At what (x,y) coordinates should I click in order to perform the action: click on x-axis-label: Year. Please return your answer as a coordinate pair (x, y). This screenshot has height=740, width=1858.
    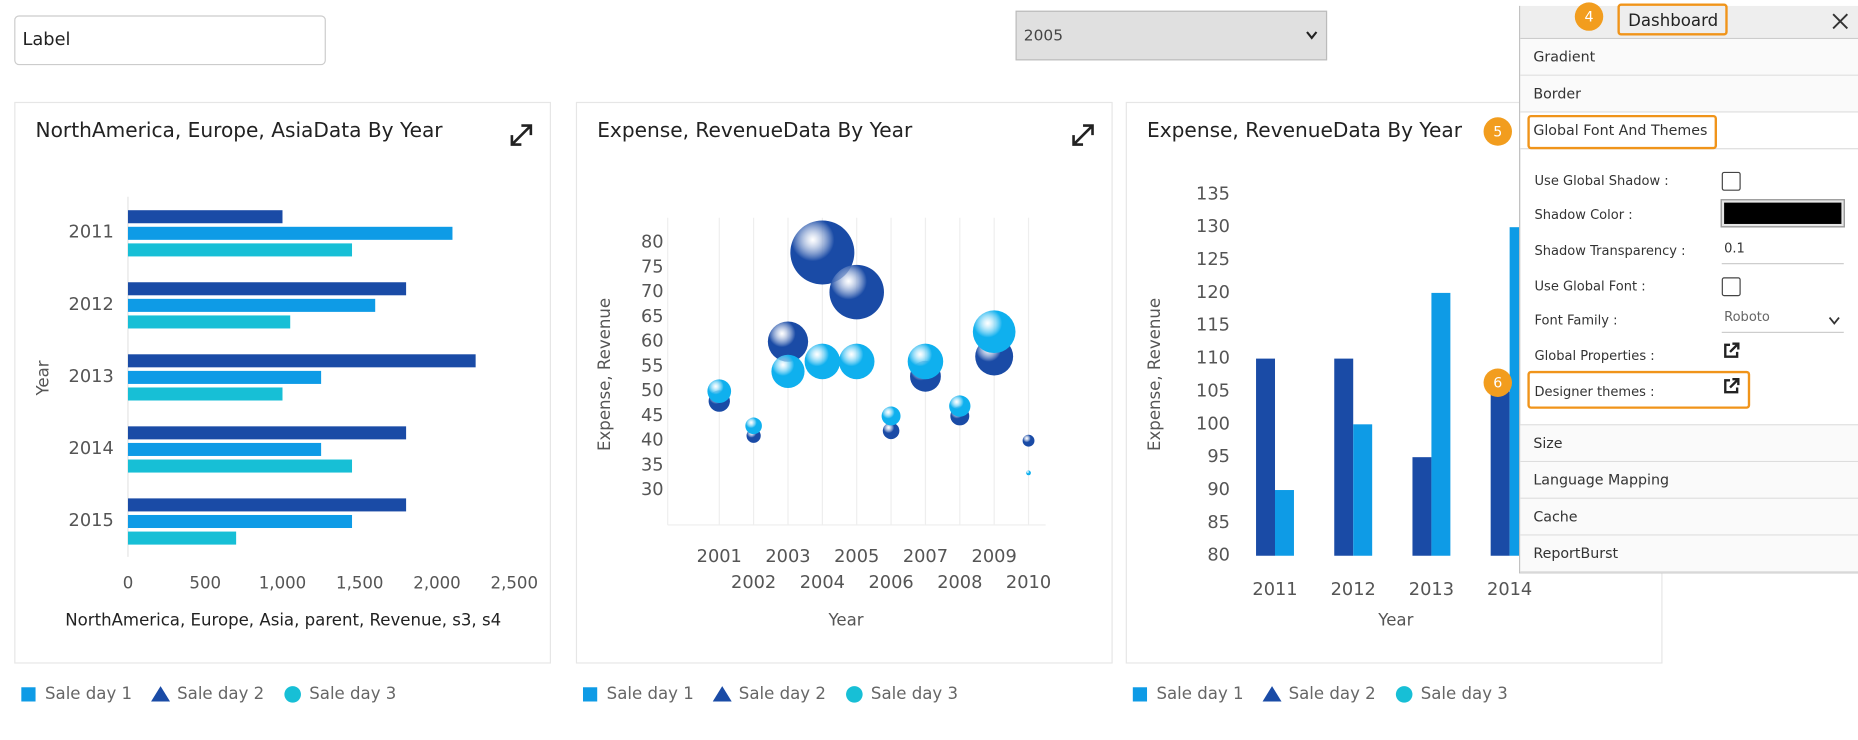
    Looking at the image, I should click on (845, 619).